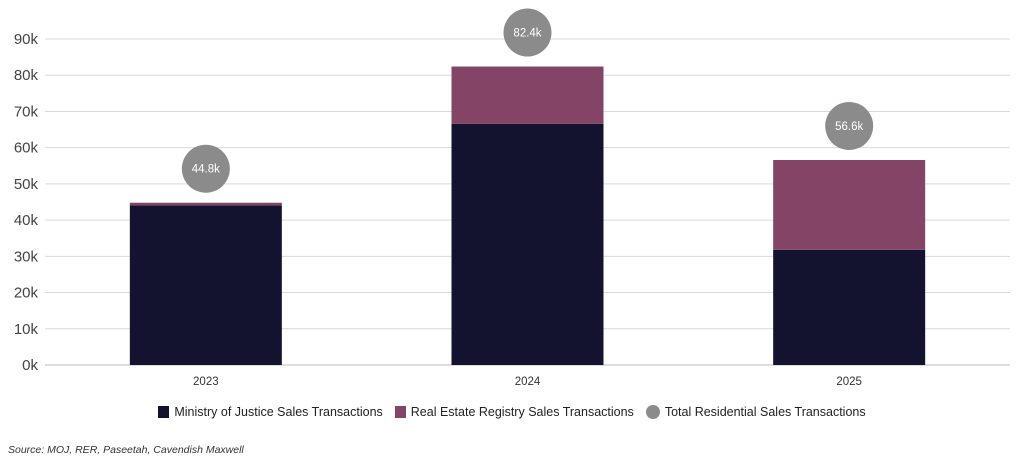 Image resolution: width=1024 pixels, height=466 pixels. What do you see at coordinates (765, 412) in the screenshot?
I see `legend-label-total: Total Residential Sales Transactions` at bounding box center [765, 412].